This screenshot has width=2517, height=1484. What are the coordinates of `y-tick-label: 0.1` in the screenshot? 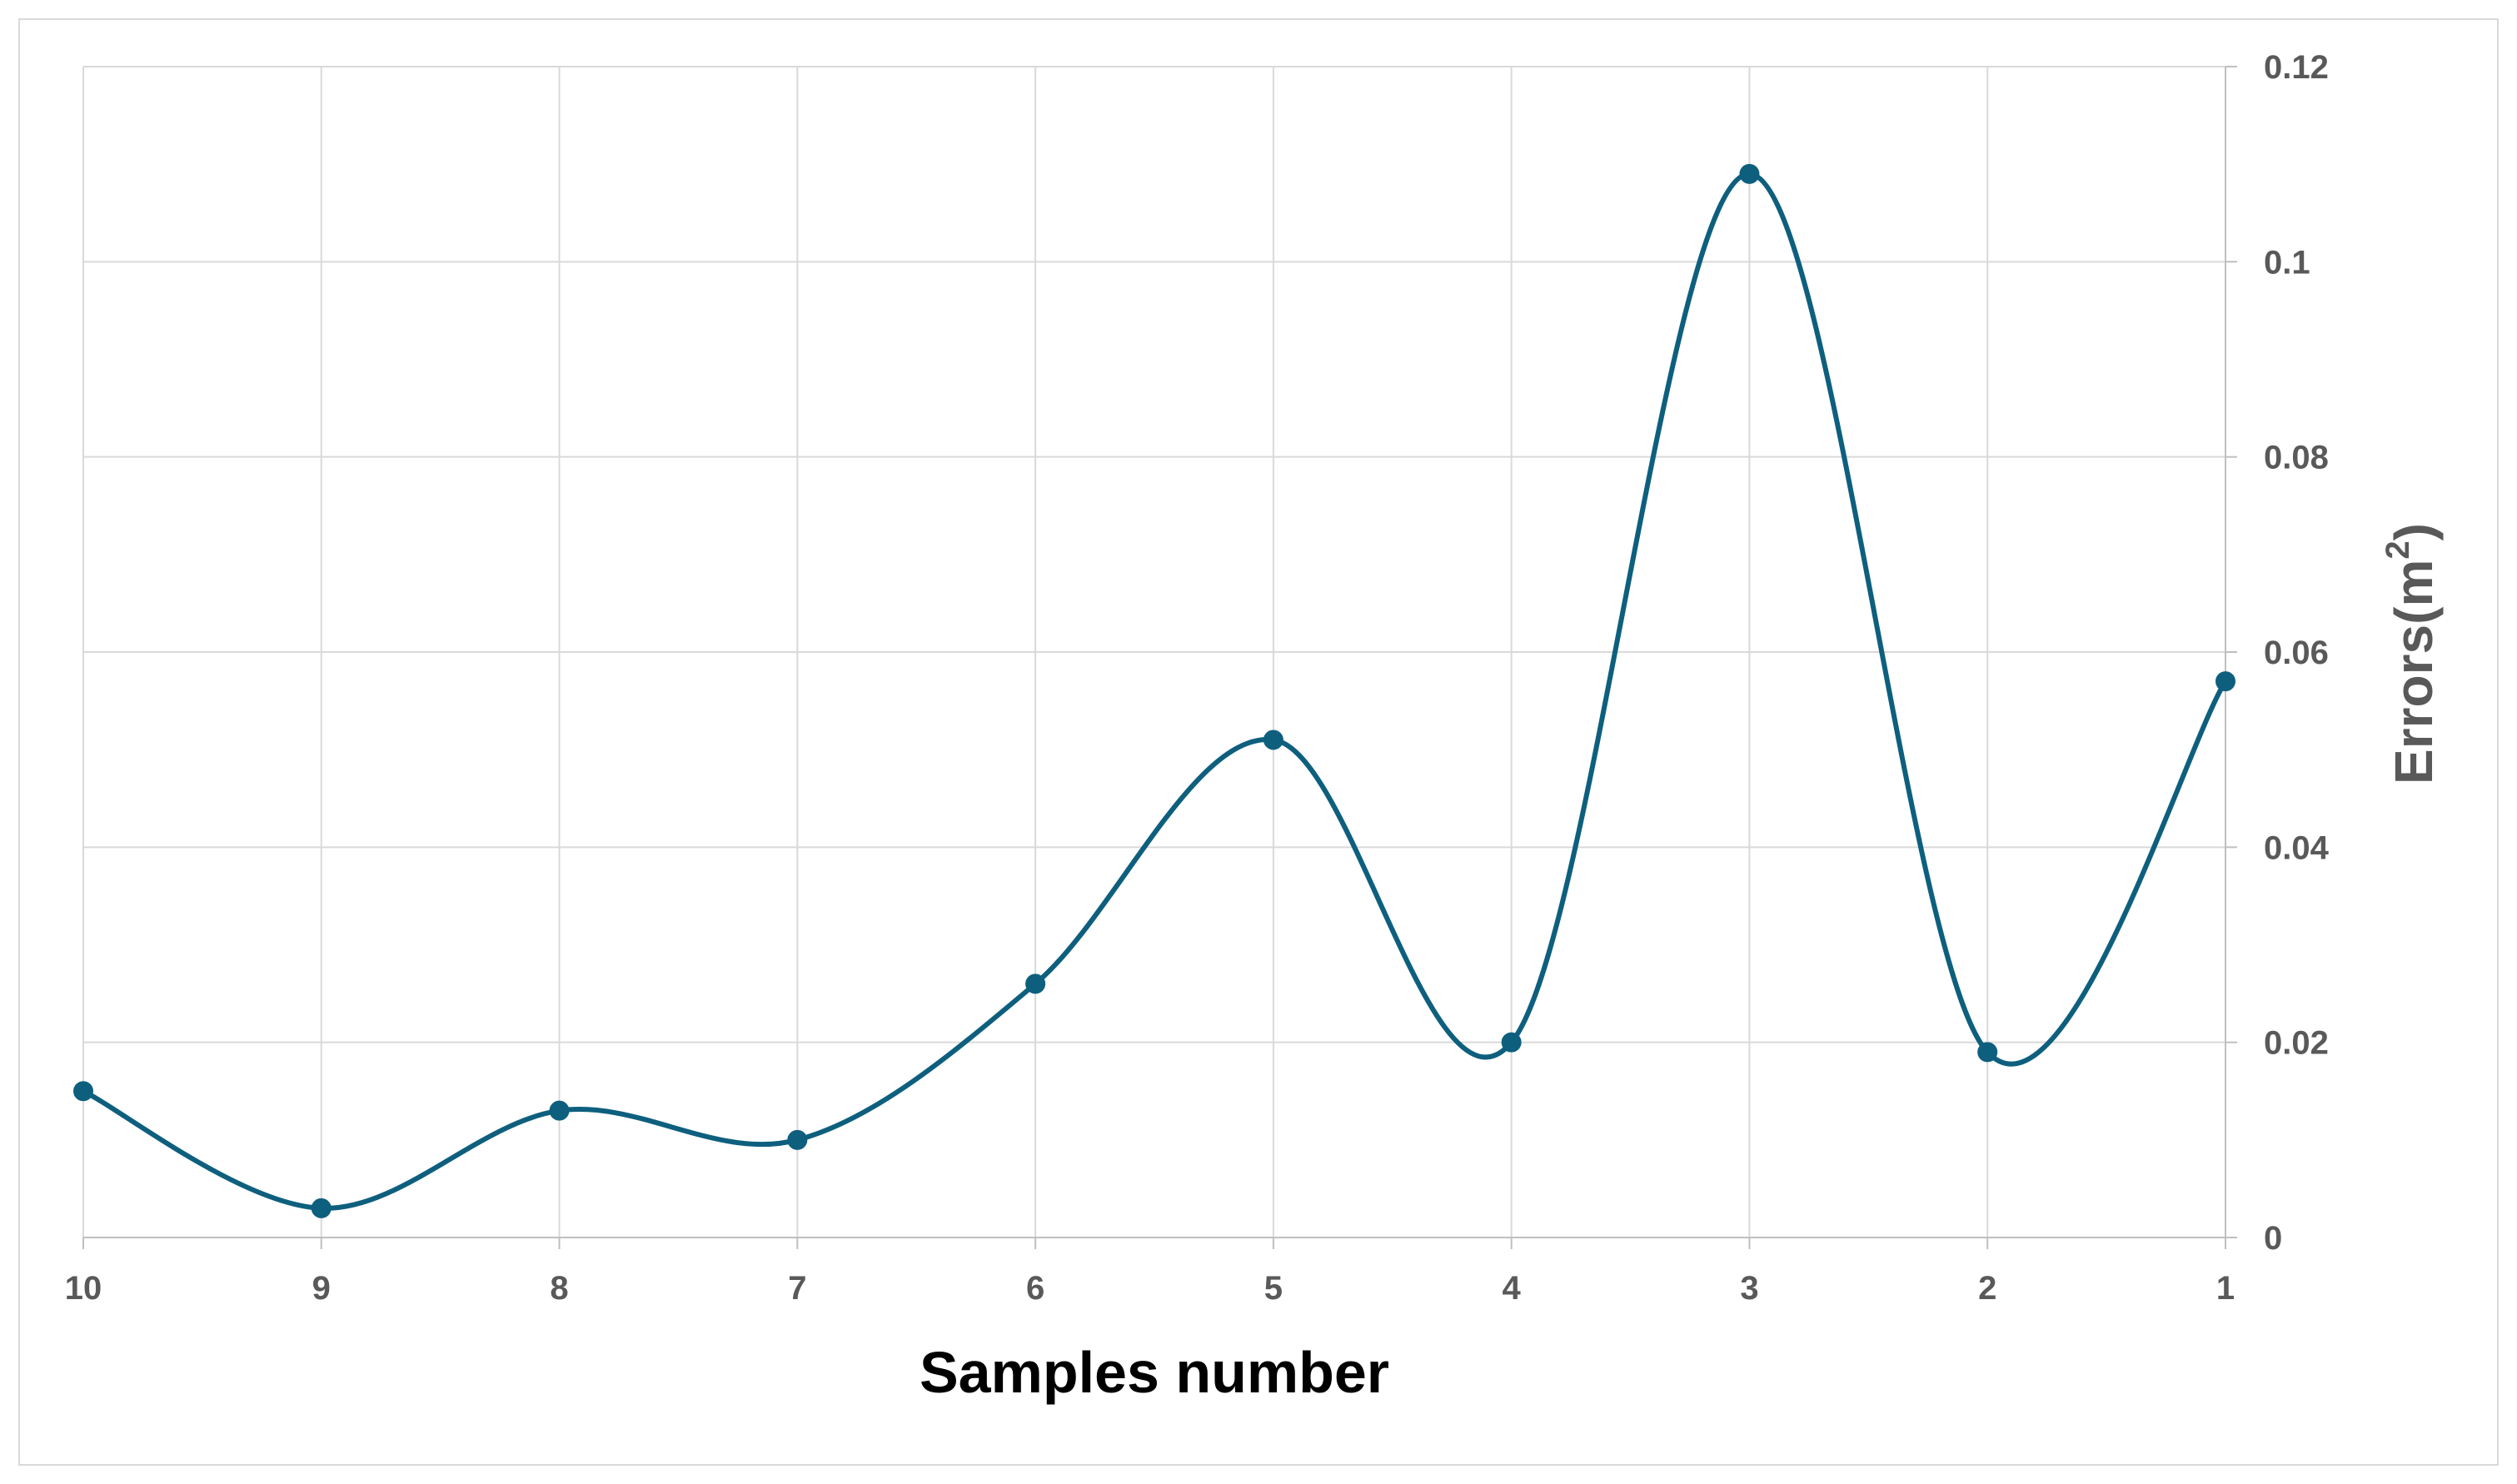 It's located at (2287, 262).